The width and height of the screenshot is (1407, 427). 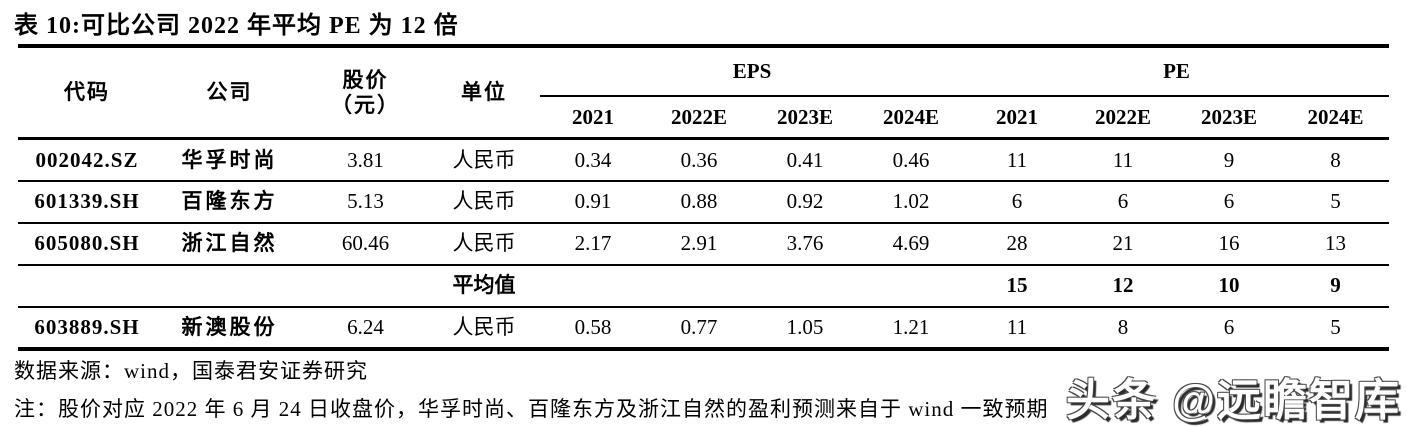 What do you see at coordinates (87, 93) in the screenshot?
I see `col-header-code: 代码` at bounding box center [87, 93].